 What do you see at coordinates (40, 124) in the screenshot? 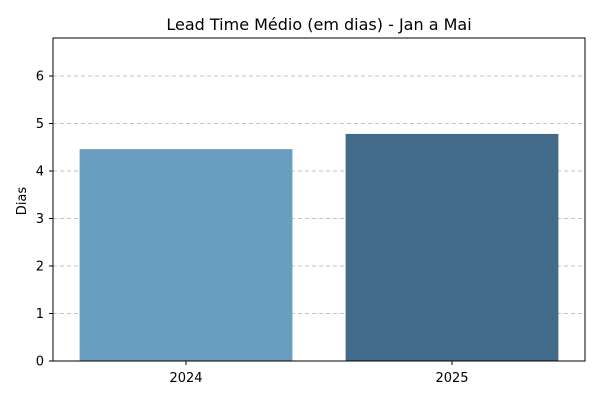
I see `y-tick-label: 5` at bounding box center [40, 124].